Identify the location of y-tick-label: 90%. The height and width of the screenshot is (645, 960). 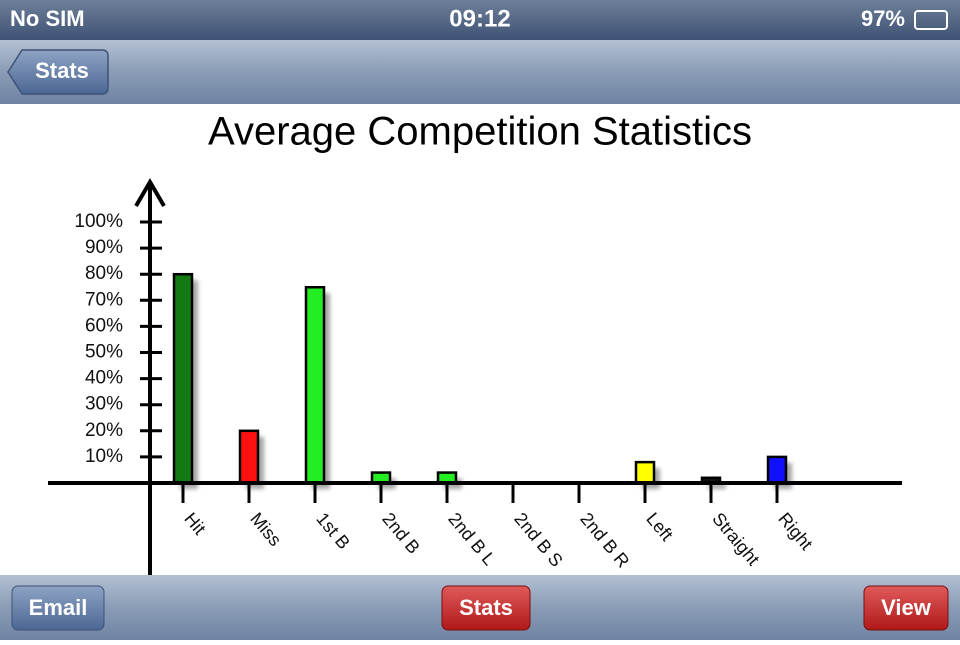
(104, 247).